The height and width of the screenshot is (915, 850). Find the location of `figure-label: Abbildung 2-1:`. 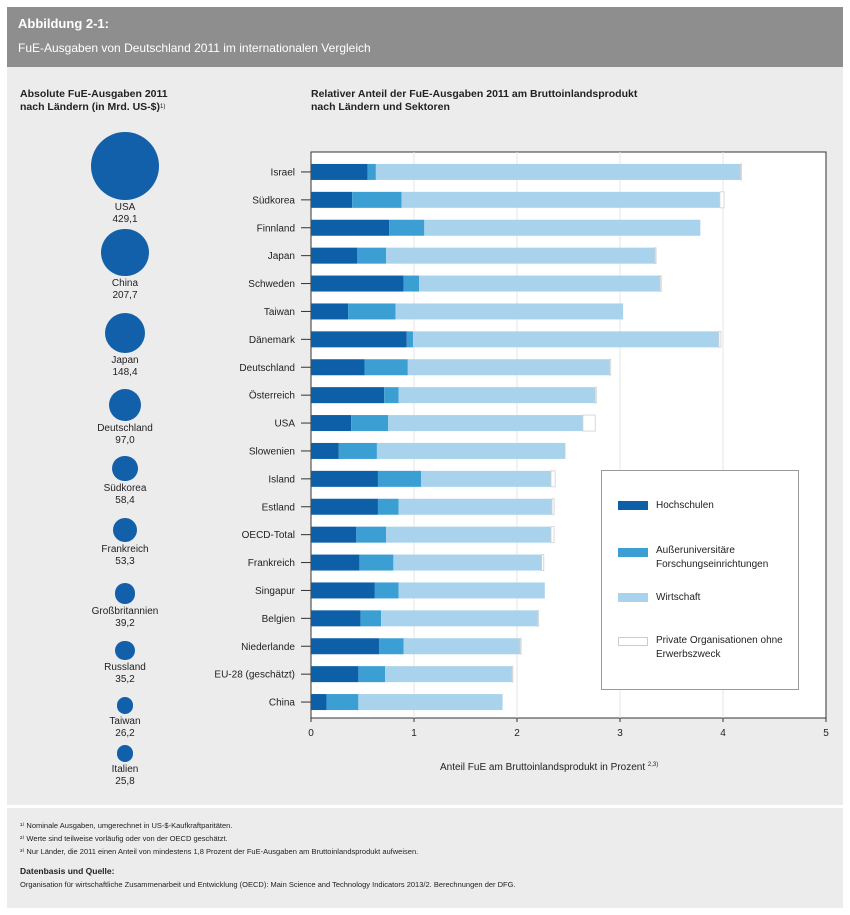

figure-label: Abbildung 2-1: is located at coordinates (63, 23).